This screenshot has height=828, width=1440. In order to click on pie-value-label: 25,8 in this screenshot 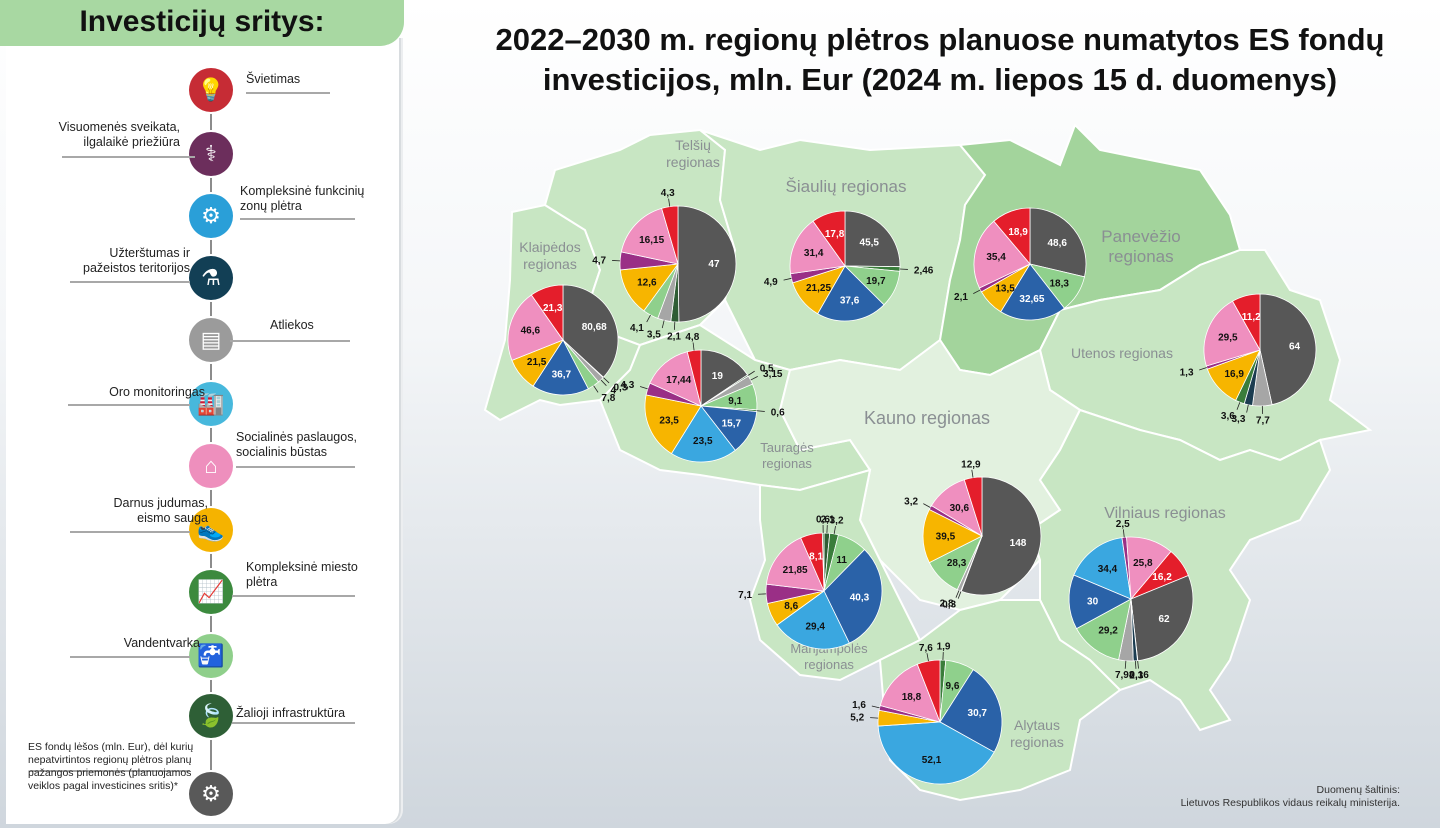, I will do `click(1143, 563)`.